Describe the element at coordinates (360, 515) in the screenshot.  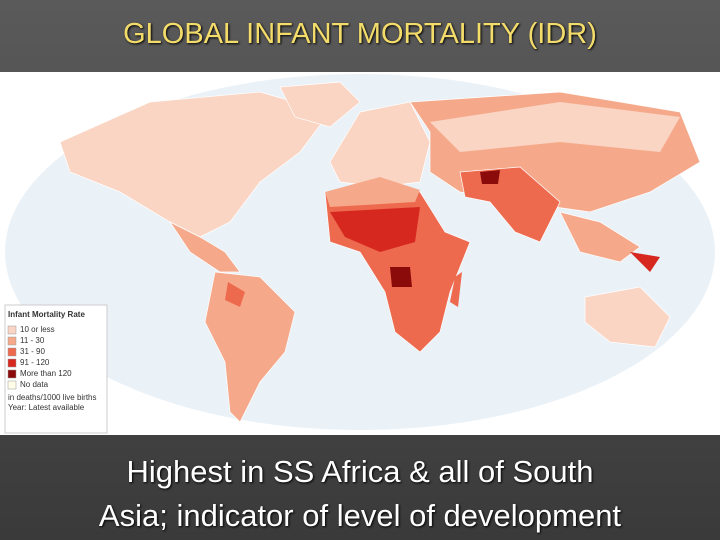
I see `caption-line: Asia; indicator of level of development` at that location.